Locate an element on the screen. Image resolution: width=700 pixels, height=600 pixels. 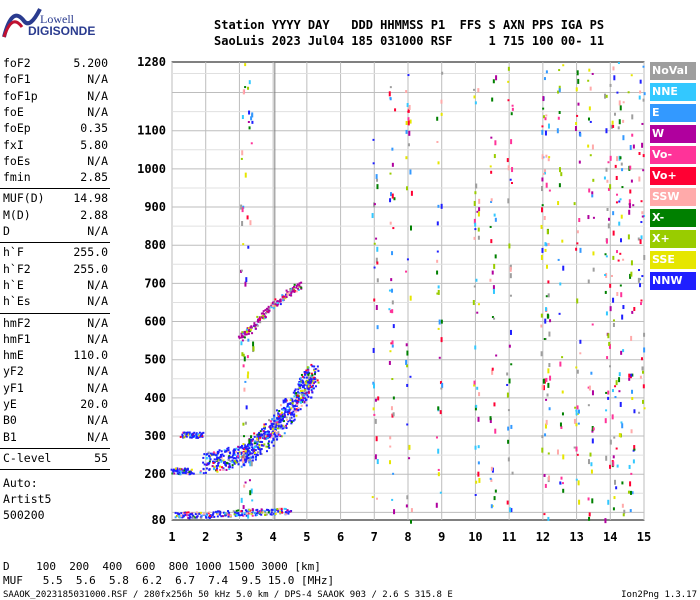
y-tick-label: 200 is located at coordinates (155, 474).